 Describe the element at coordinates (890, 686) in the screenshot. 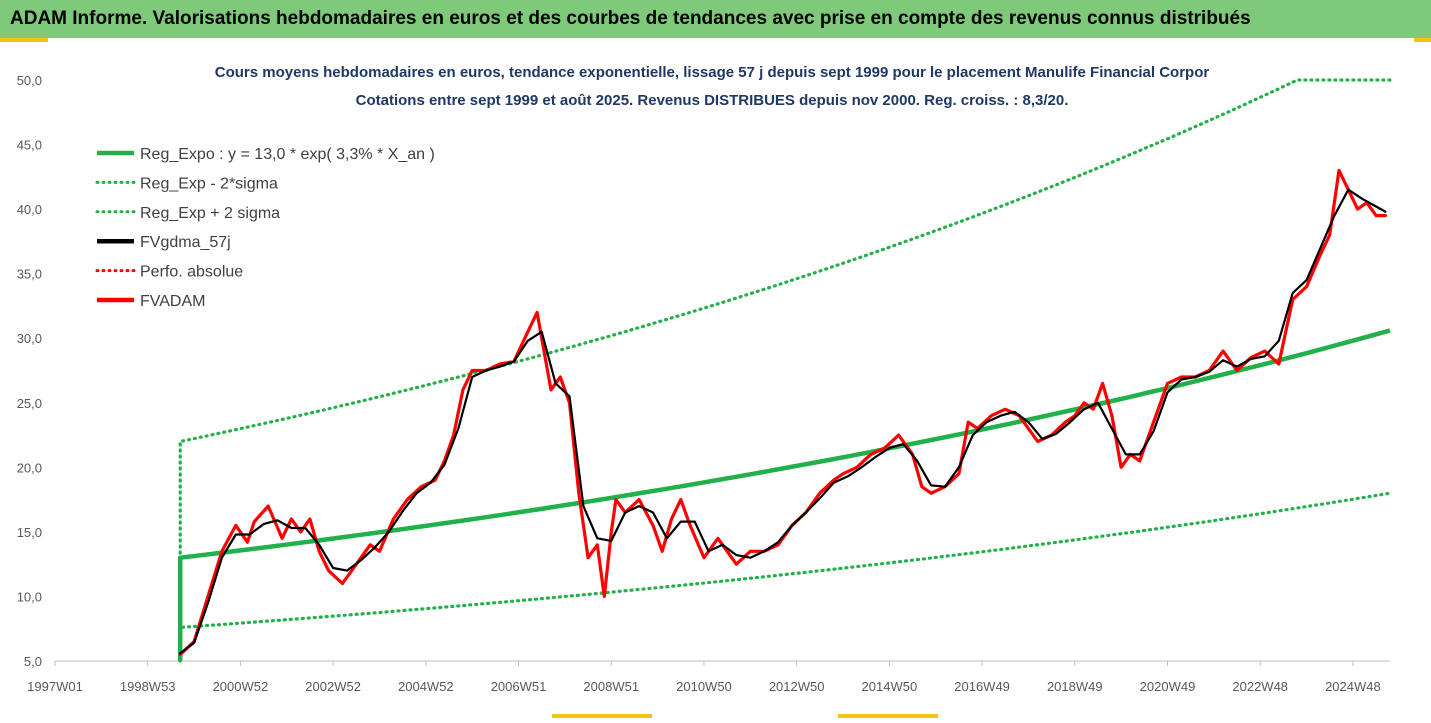

I see `x-tick-label: 2014W50` at that location.